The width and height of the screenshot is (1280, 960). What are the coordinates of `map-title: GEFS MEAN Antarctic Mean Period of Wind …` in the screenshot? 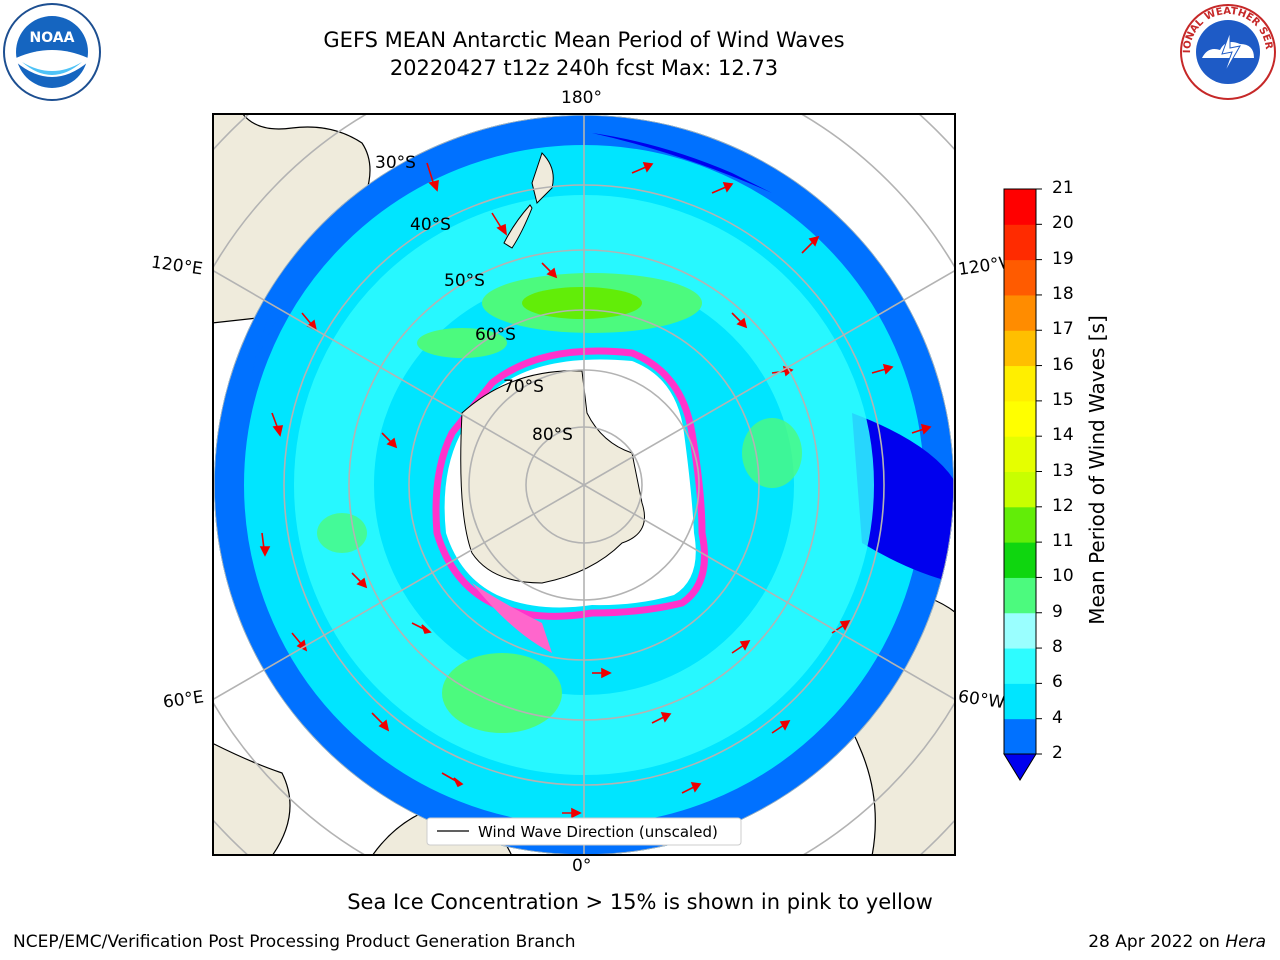 It's located at (584, 40).